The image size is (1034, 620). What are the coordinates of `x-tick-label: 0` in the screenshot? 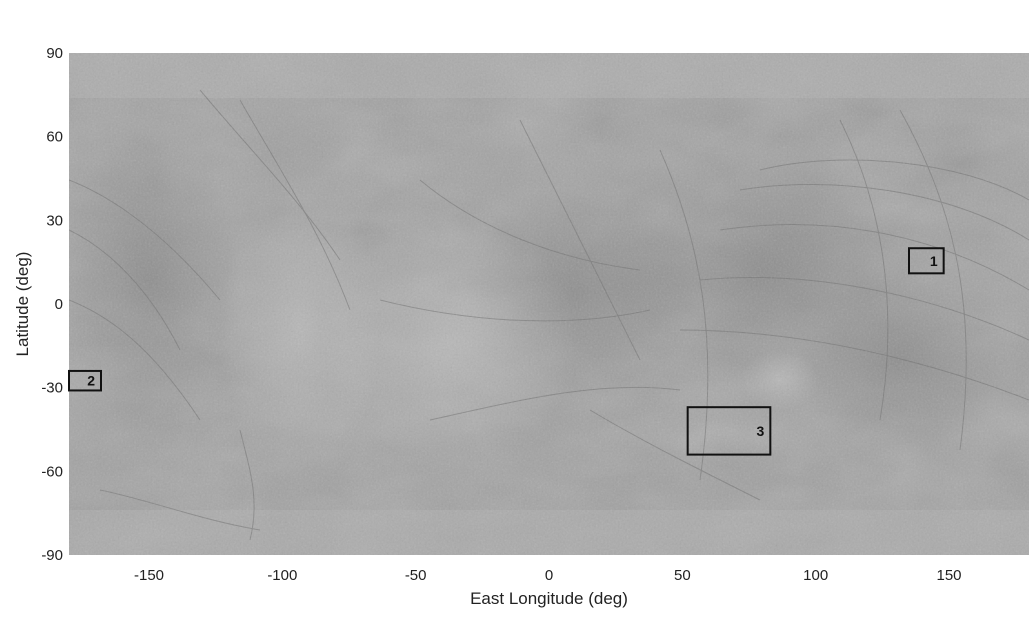 It's located at (549, 575).